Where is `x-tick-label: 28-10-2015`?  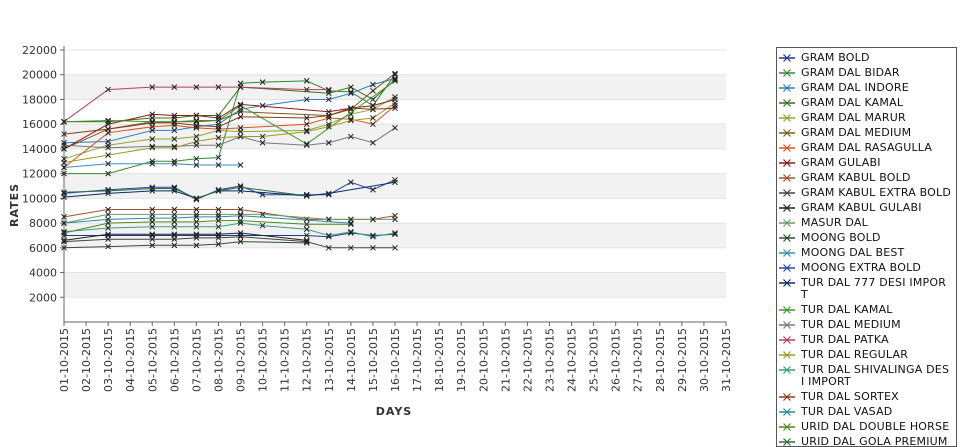 x-tick-label: 28-10-2015 is located at coordinates (660, 360).